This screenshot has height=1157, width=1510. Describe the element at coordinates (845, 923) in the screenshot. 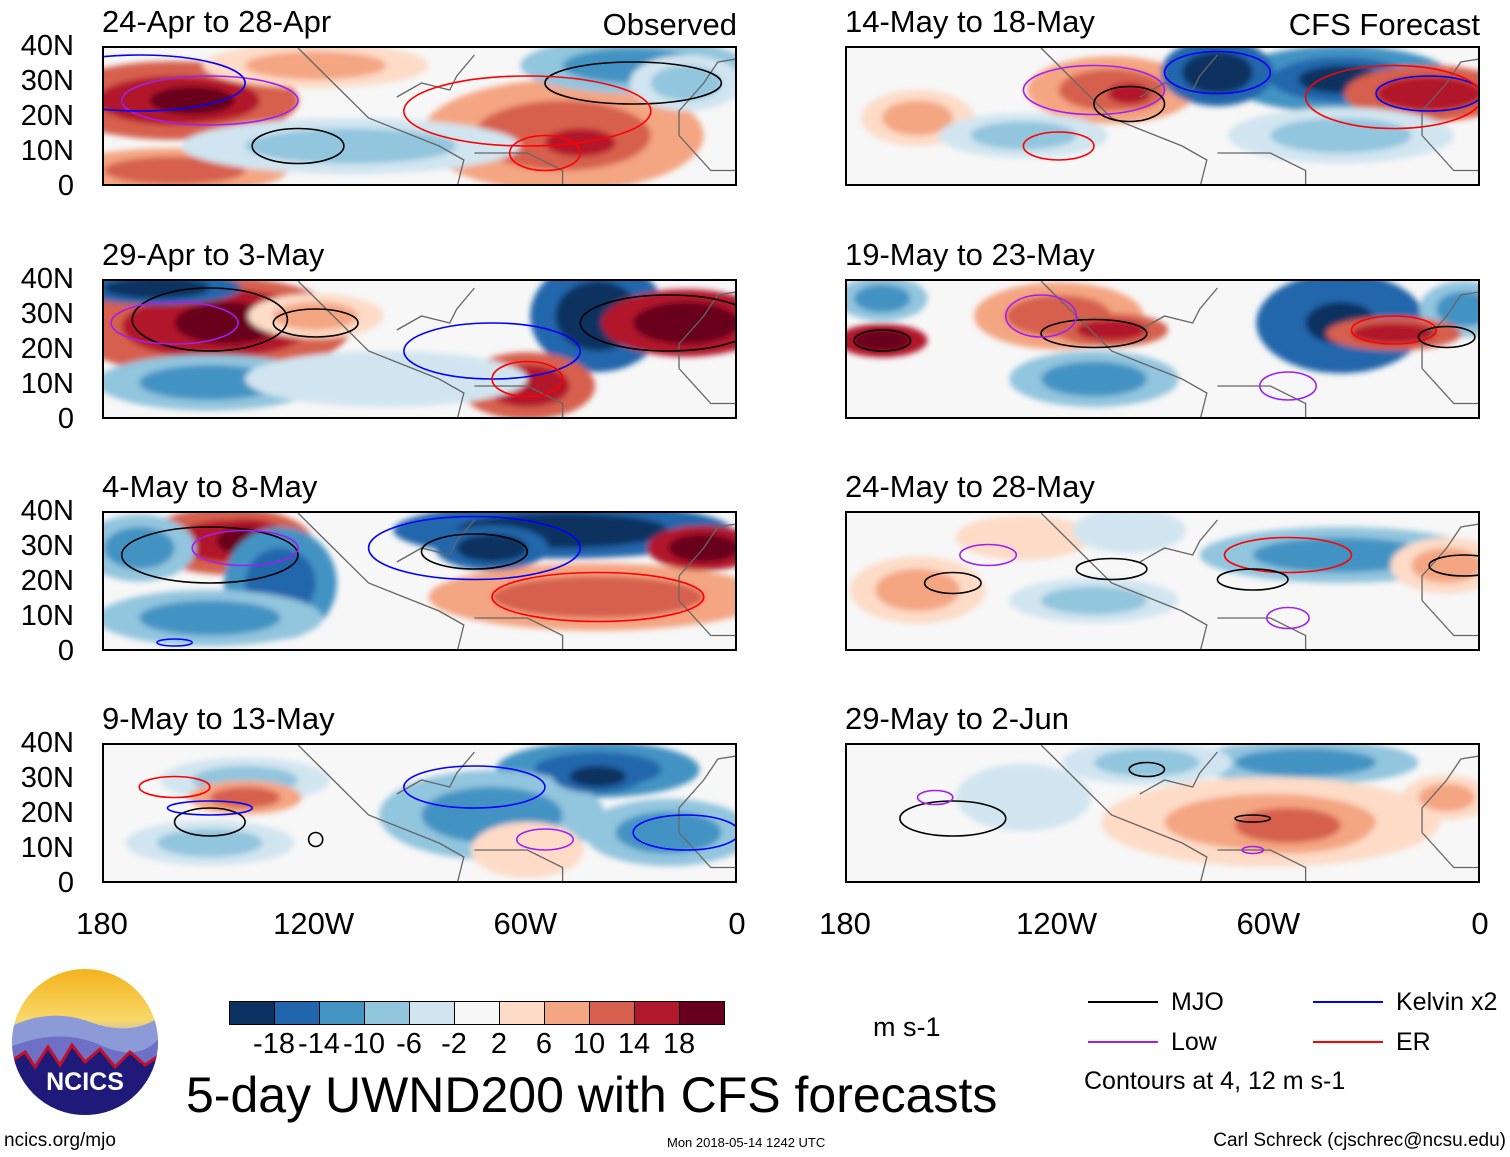

I see `lon-tick-label: 180` at that location.